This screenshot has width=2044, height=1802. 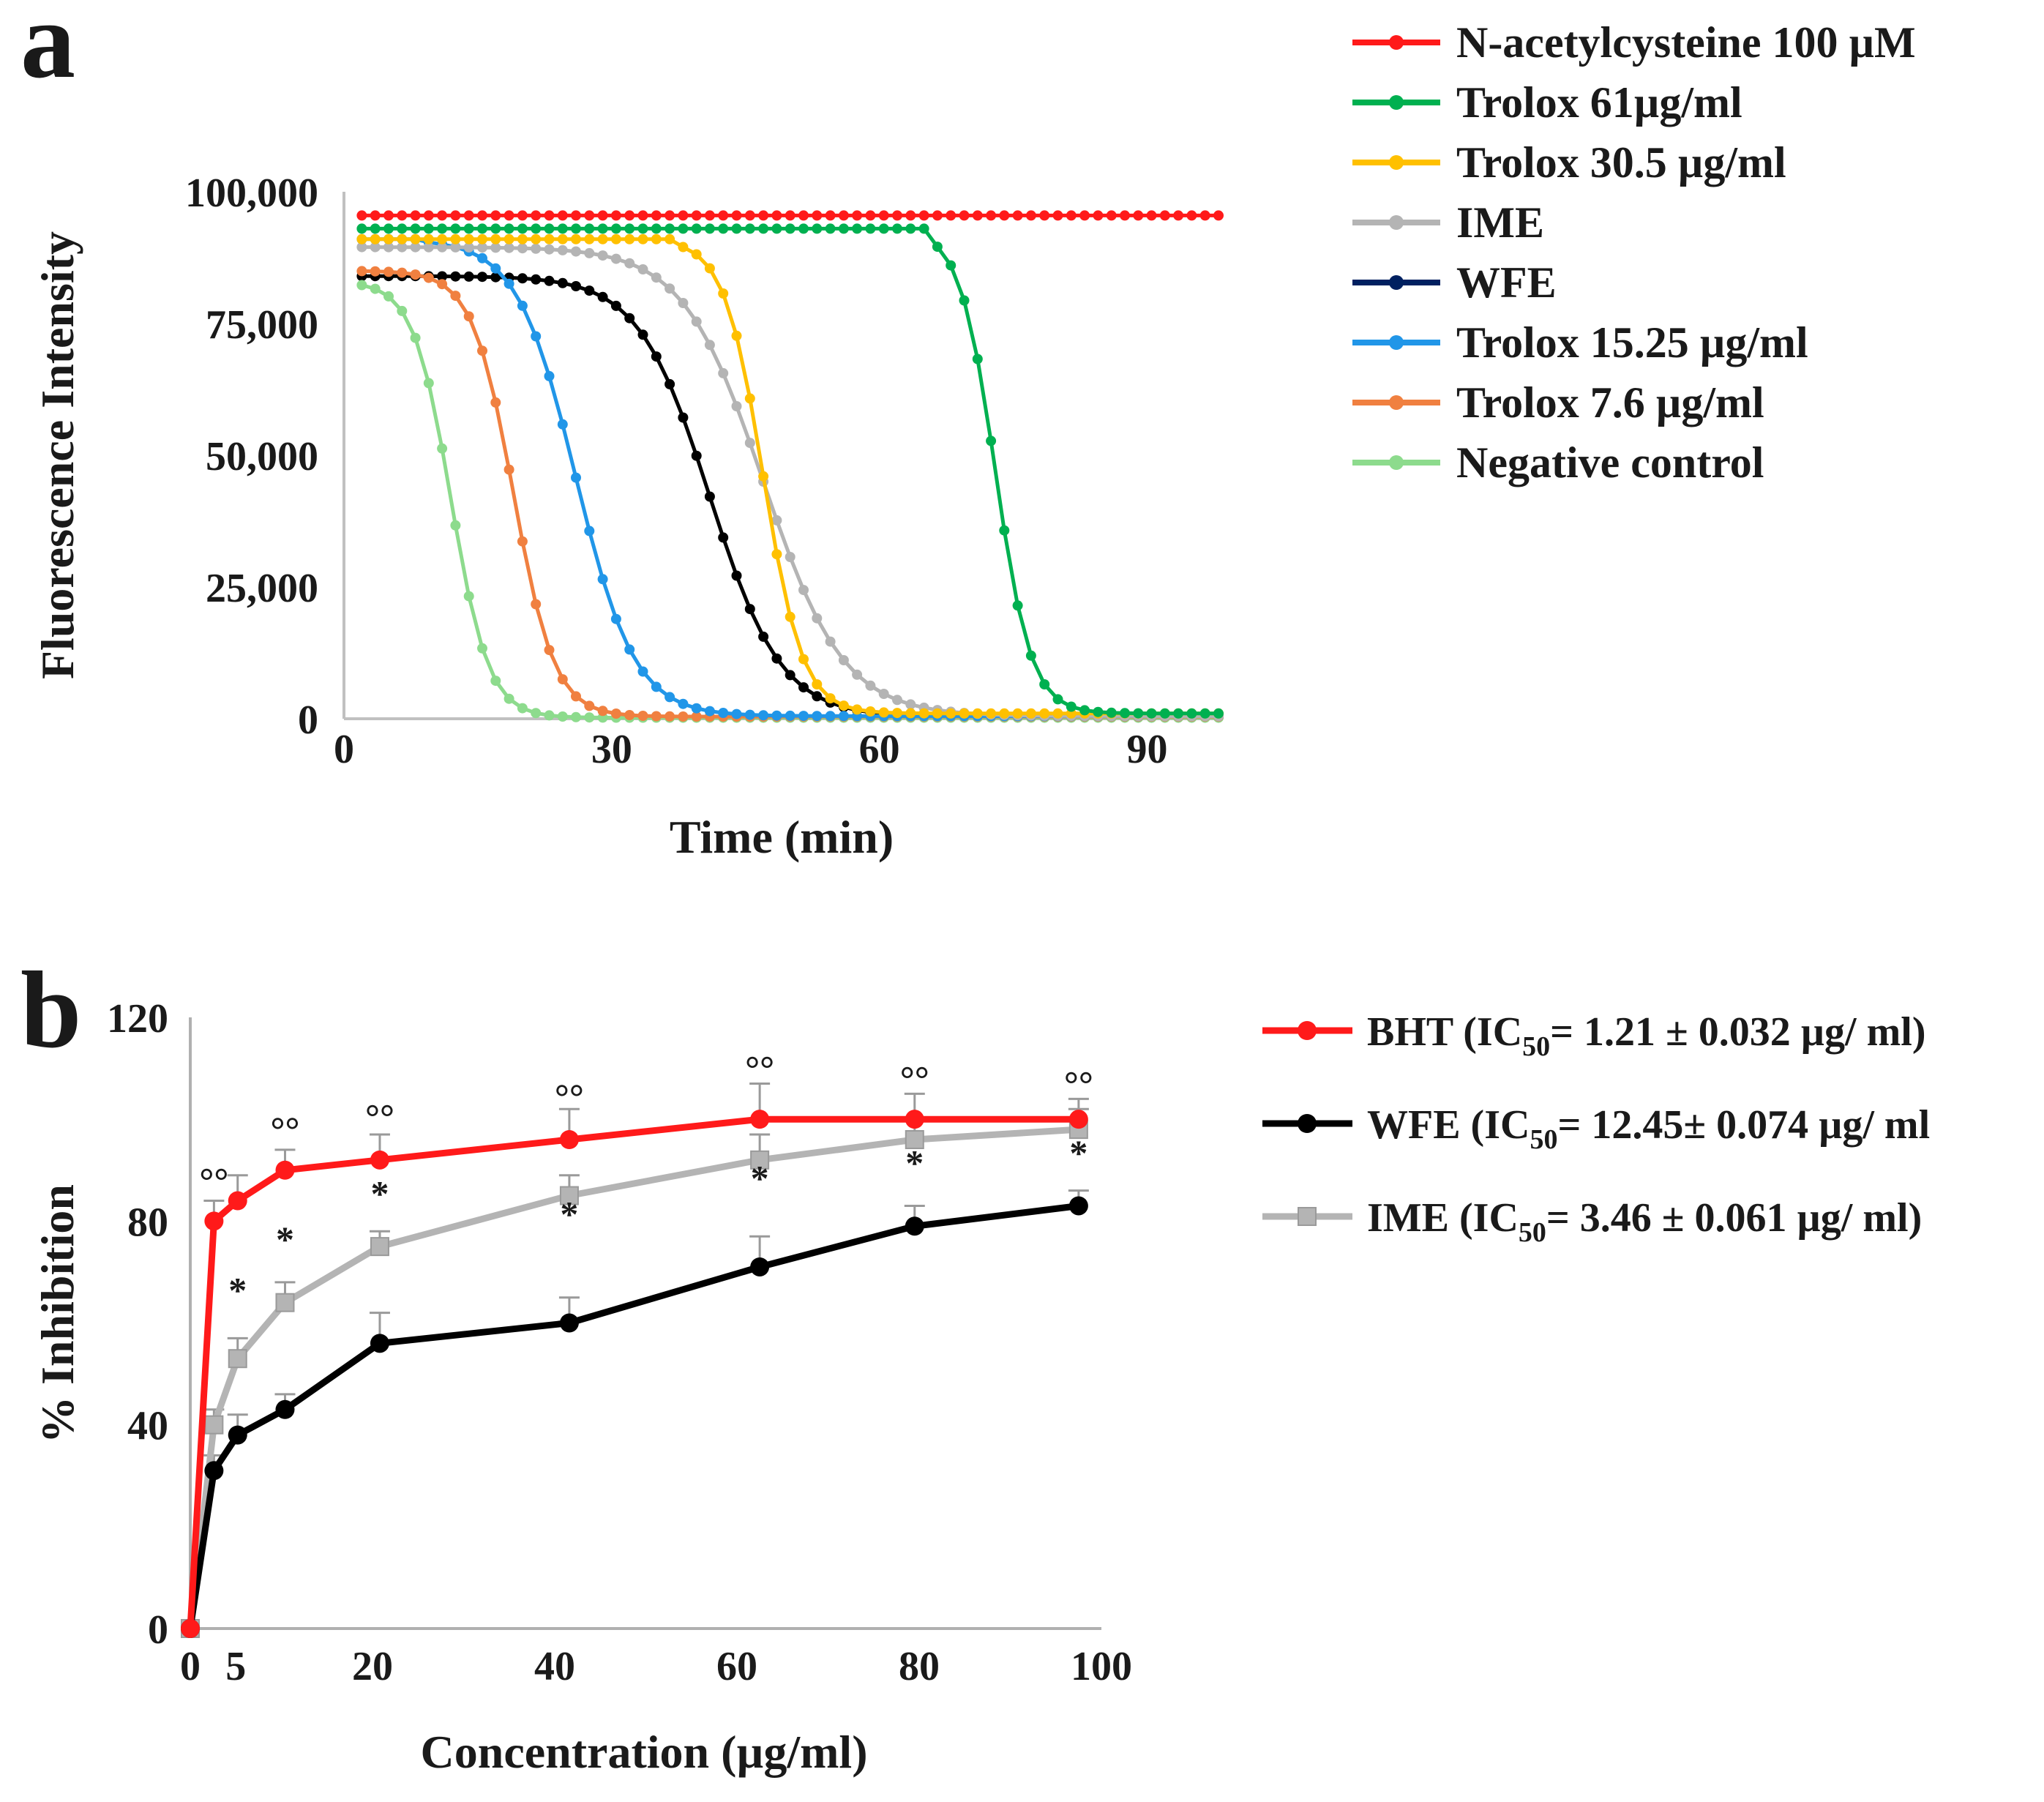 I want to click on panel-b-x-tick-label: 0, so click(x=190, y=1666).